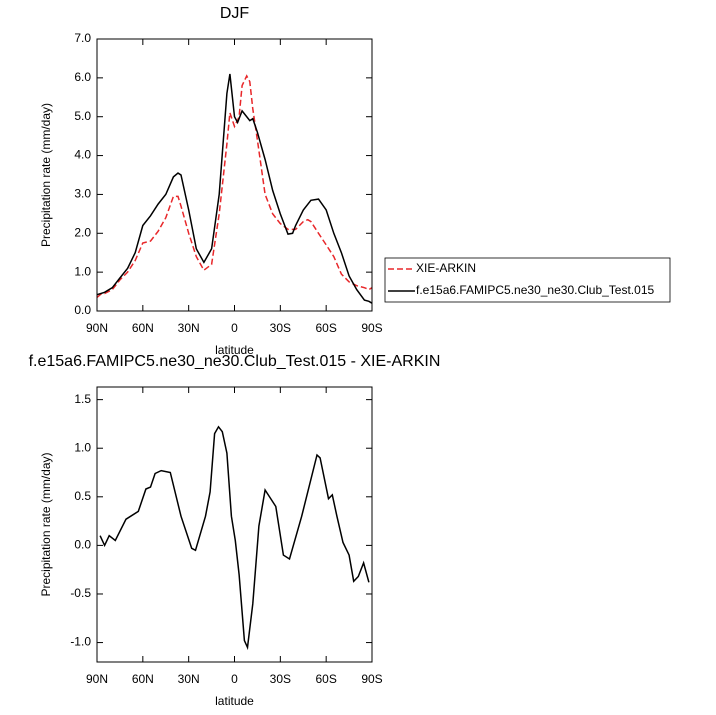 The height and width of the screenshot is (715, 716). Describe the element at coordinates (82, 116) in the screenshot. I see `y-tick-label: 5.0` at that location.